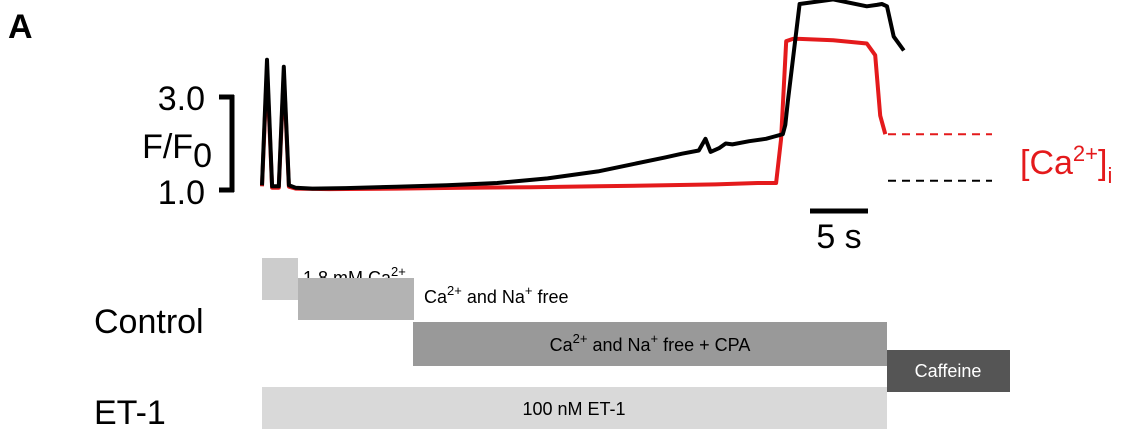 This screenshot has width=1146, height=432. I want to click on calcium-annotation-close: ], so click(1102, 163).